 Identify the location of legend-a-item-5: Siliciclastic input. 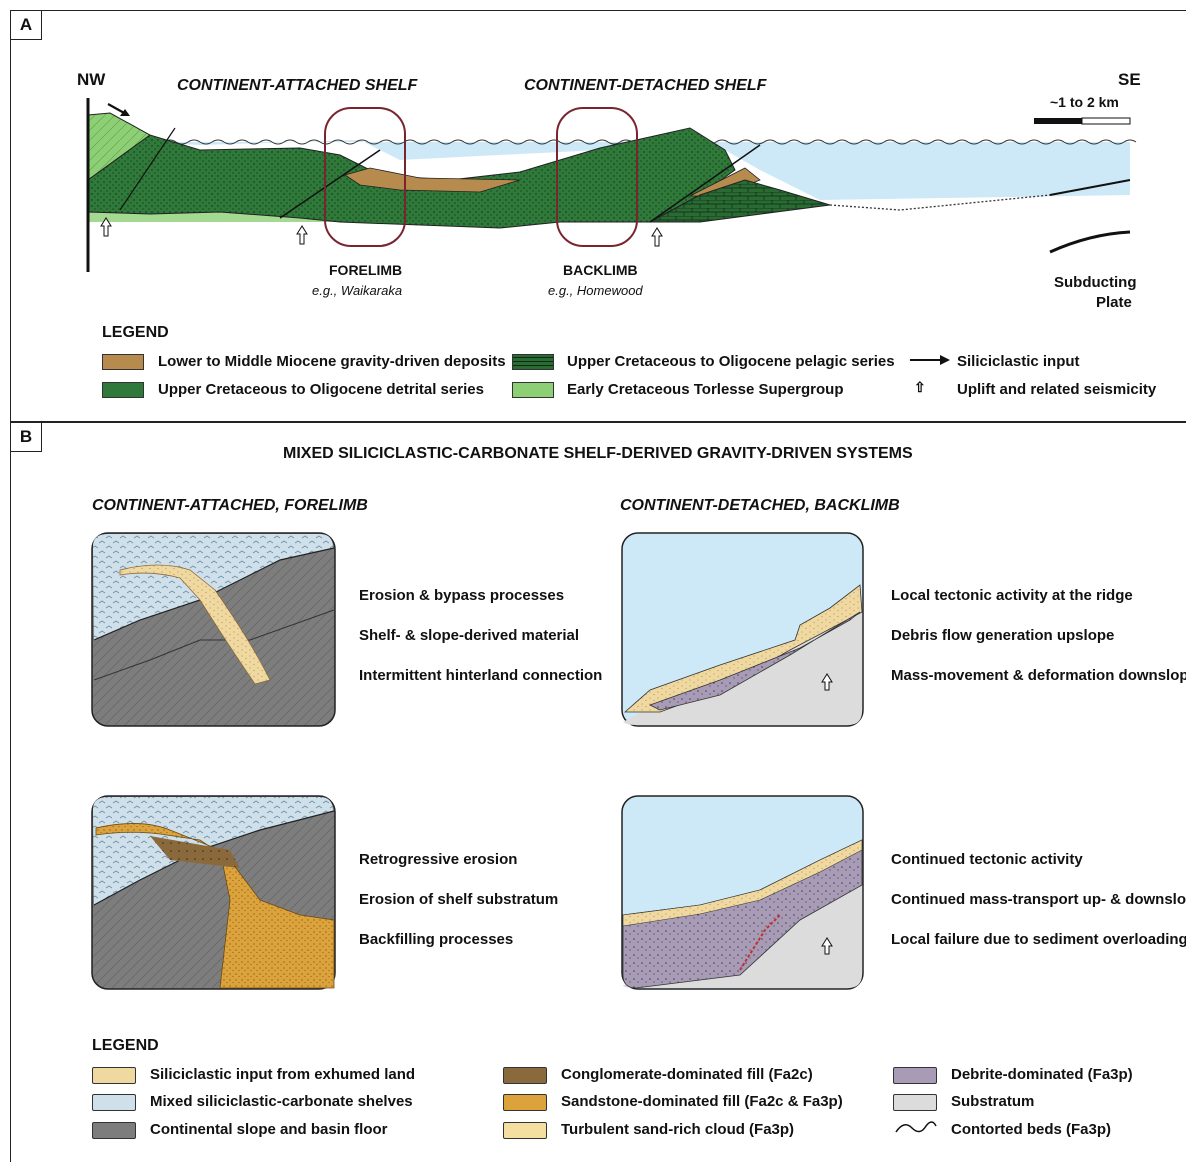
(1018, 361).